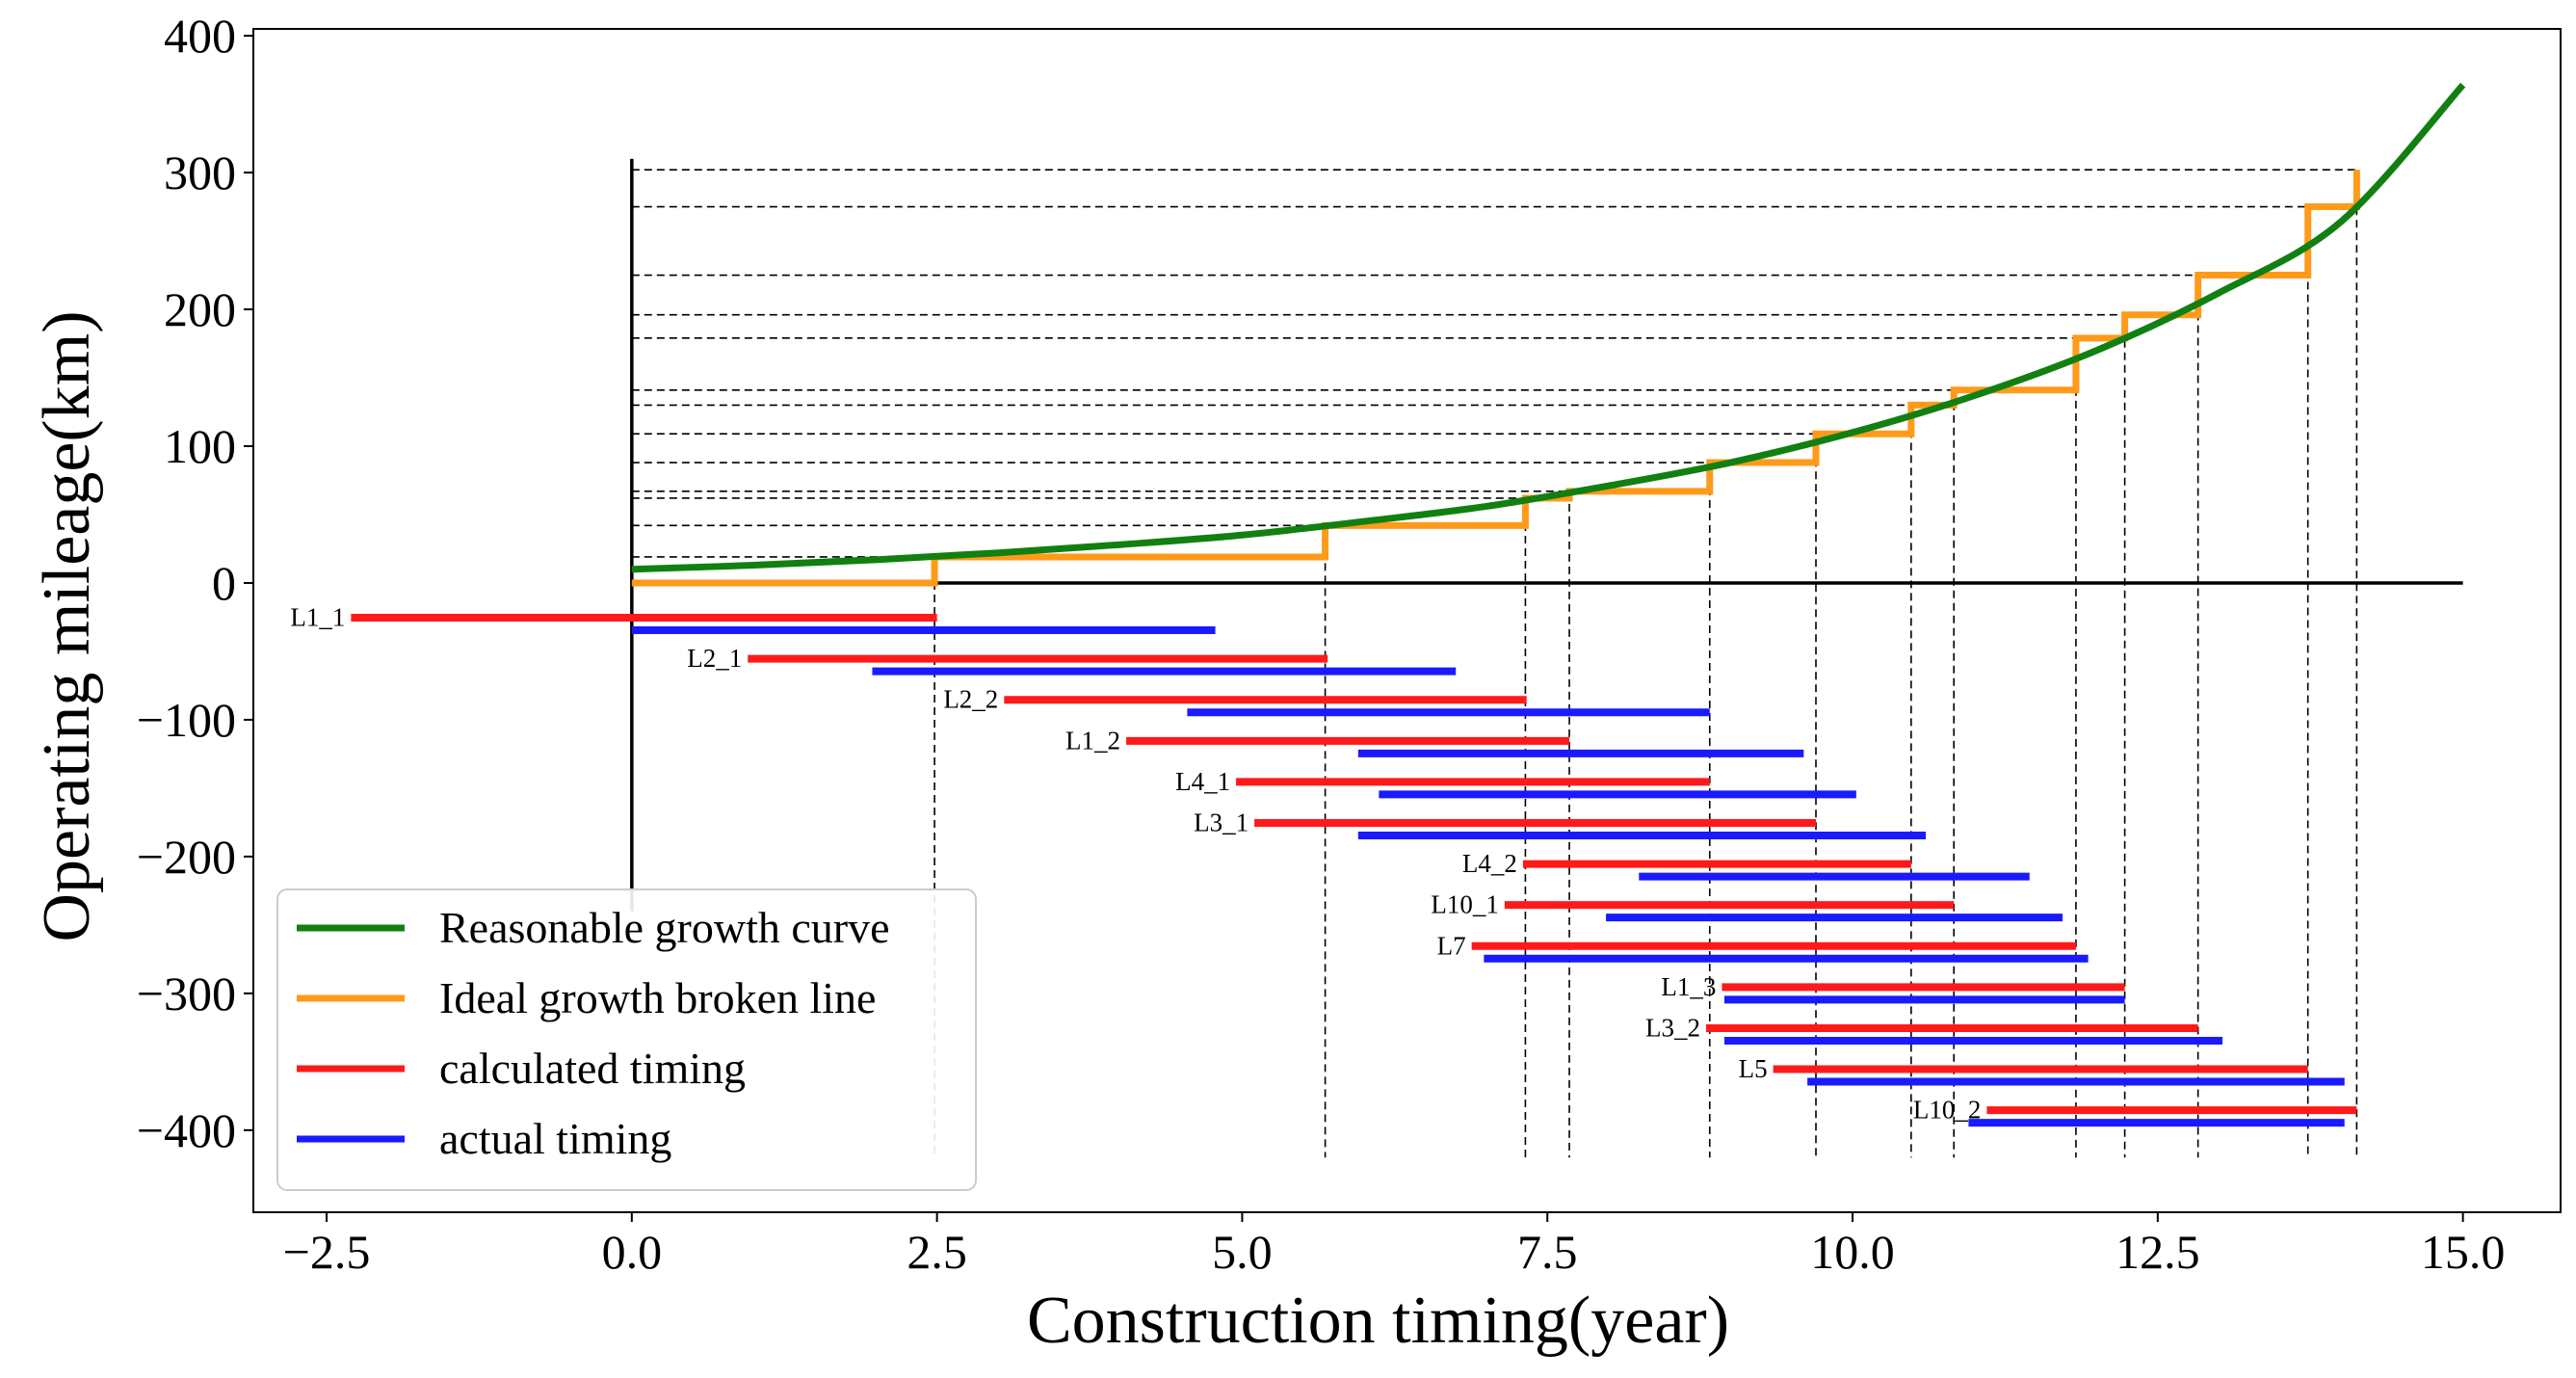 The height and width of the screenshot is (1378, 2576). Describe the element at coordinates (555, 1138) in the screenshot. I see `legend-label: actual timing` at that location.